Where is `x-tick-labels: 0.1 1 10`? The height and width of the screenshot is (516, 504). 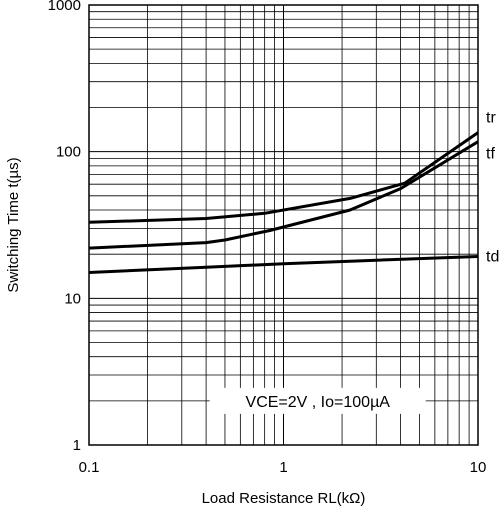
x-tick-labels: 0.1 1 10 is located at coordinates (283, 467).